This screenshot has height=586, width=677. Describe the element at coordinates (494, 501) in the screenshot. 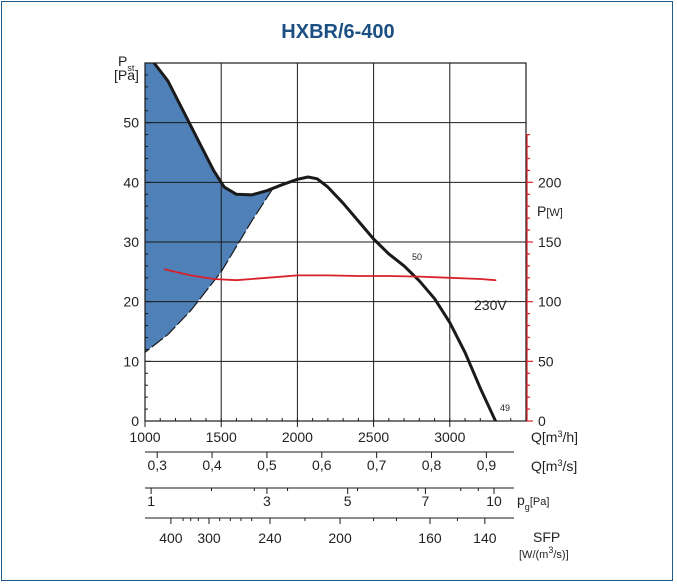

I see `secondary-axis-label: 10` at that location.